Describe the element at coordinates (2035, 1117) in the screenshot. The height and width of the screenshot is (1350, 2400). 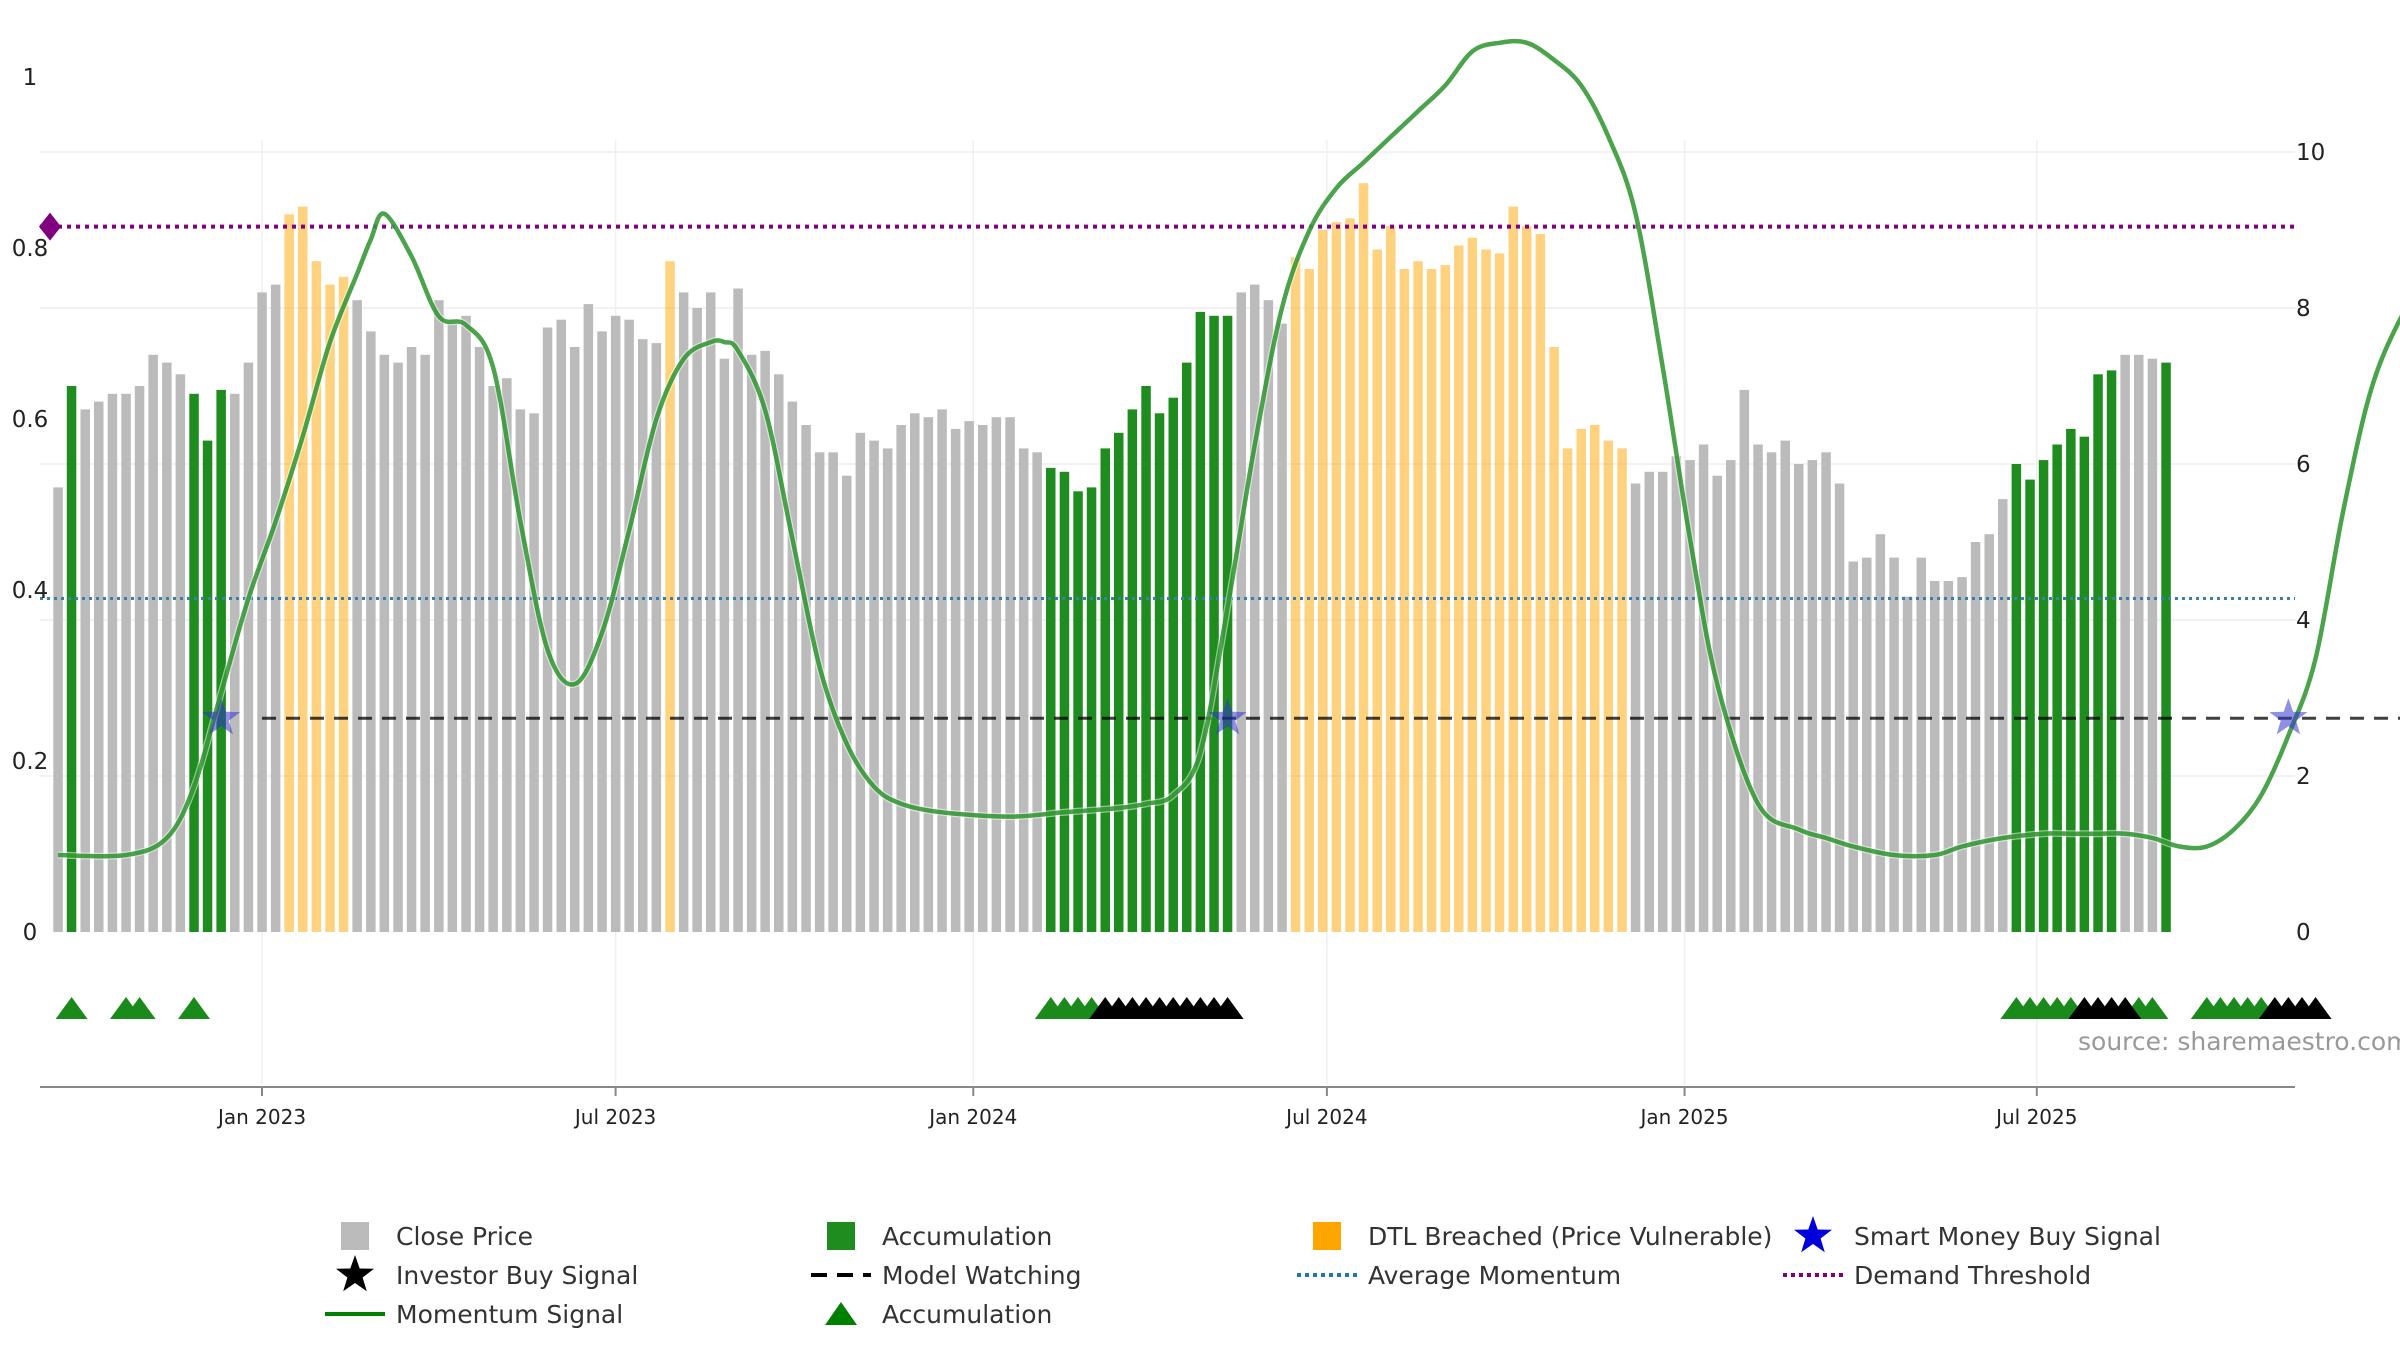
I see `x-axis-tick-label: Jul 2025` at that location.